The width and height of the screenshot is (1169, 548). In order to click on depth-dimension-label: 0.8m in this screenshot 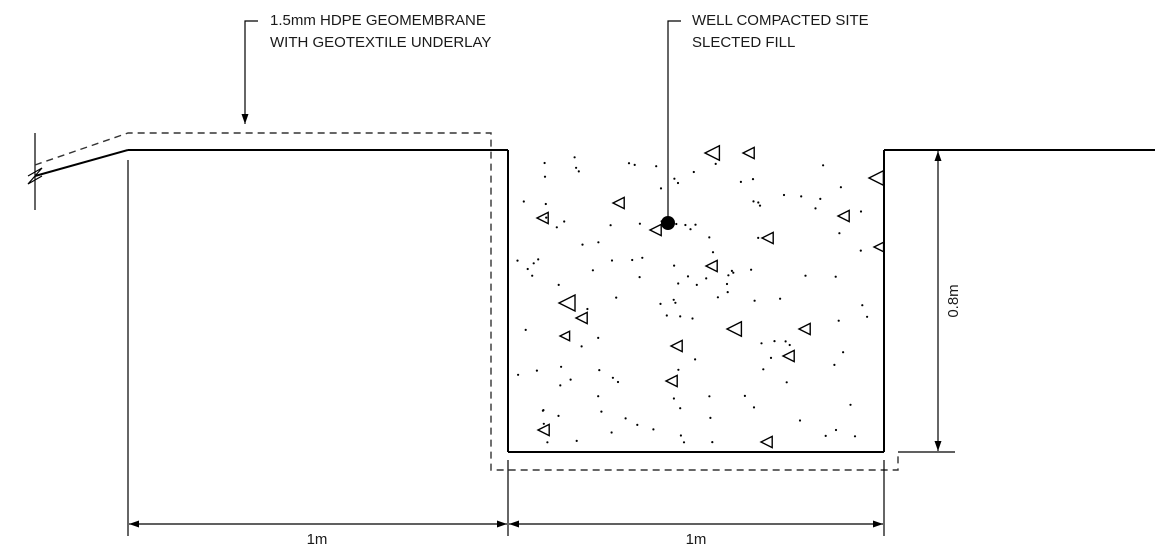, I will do `click(953, 300)`.